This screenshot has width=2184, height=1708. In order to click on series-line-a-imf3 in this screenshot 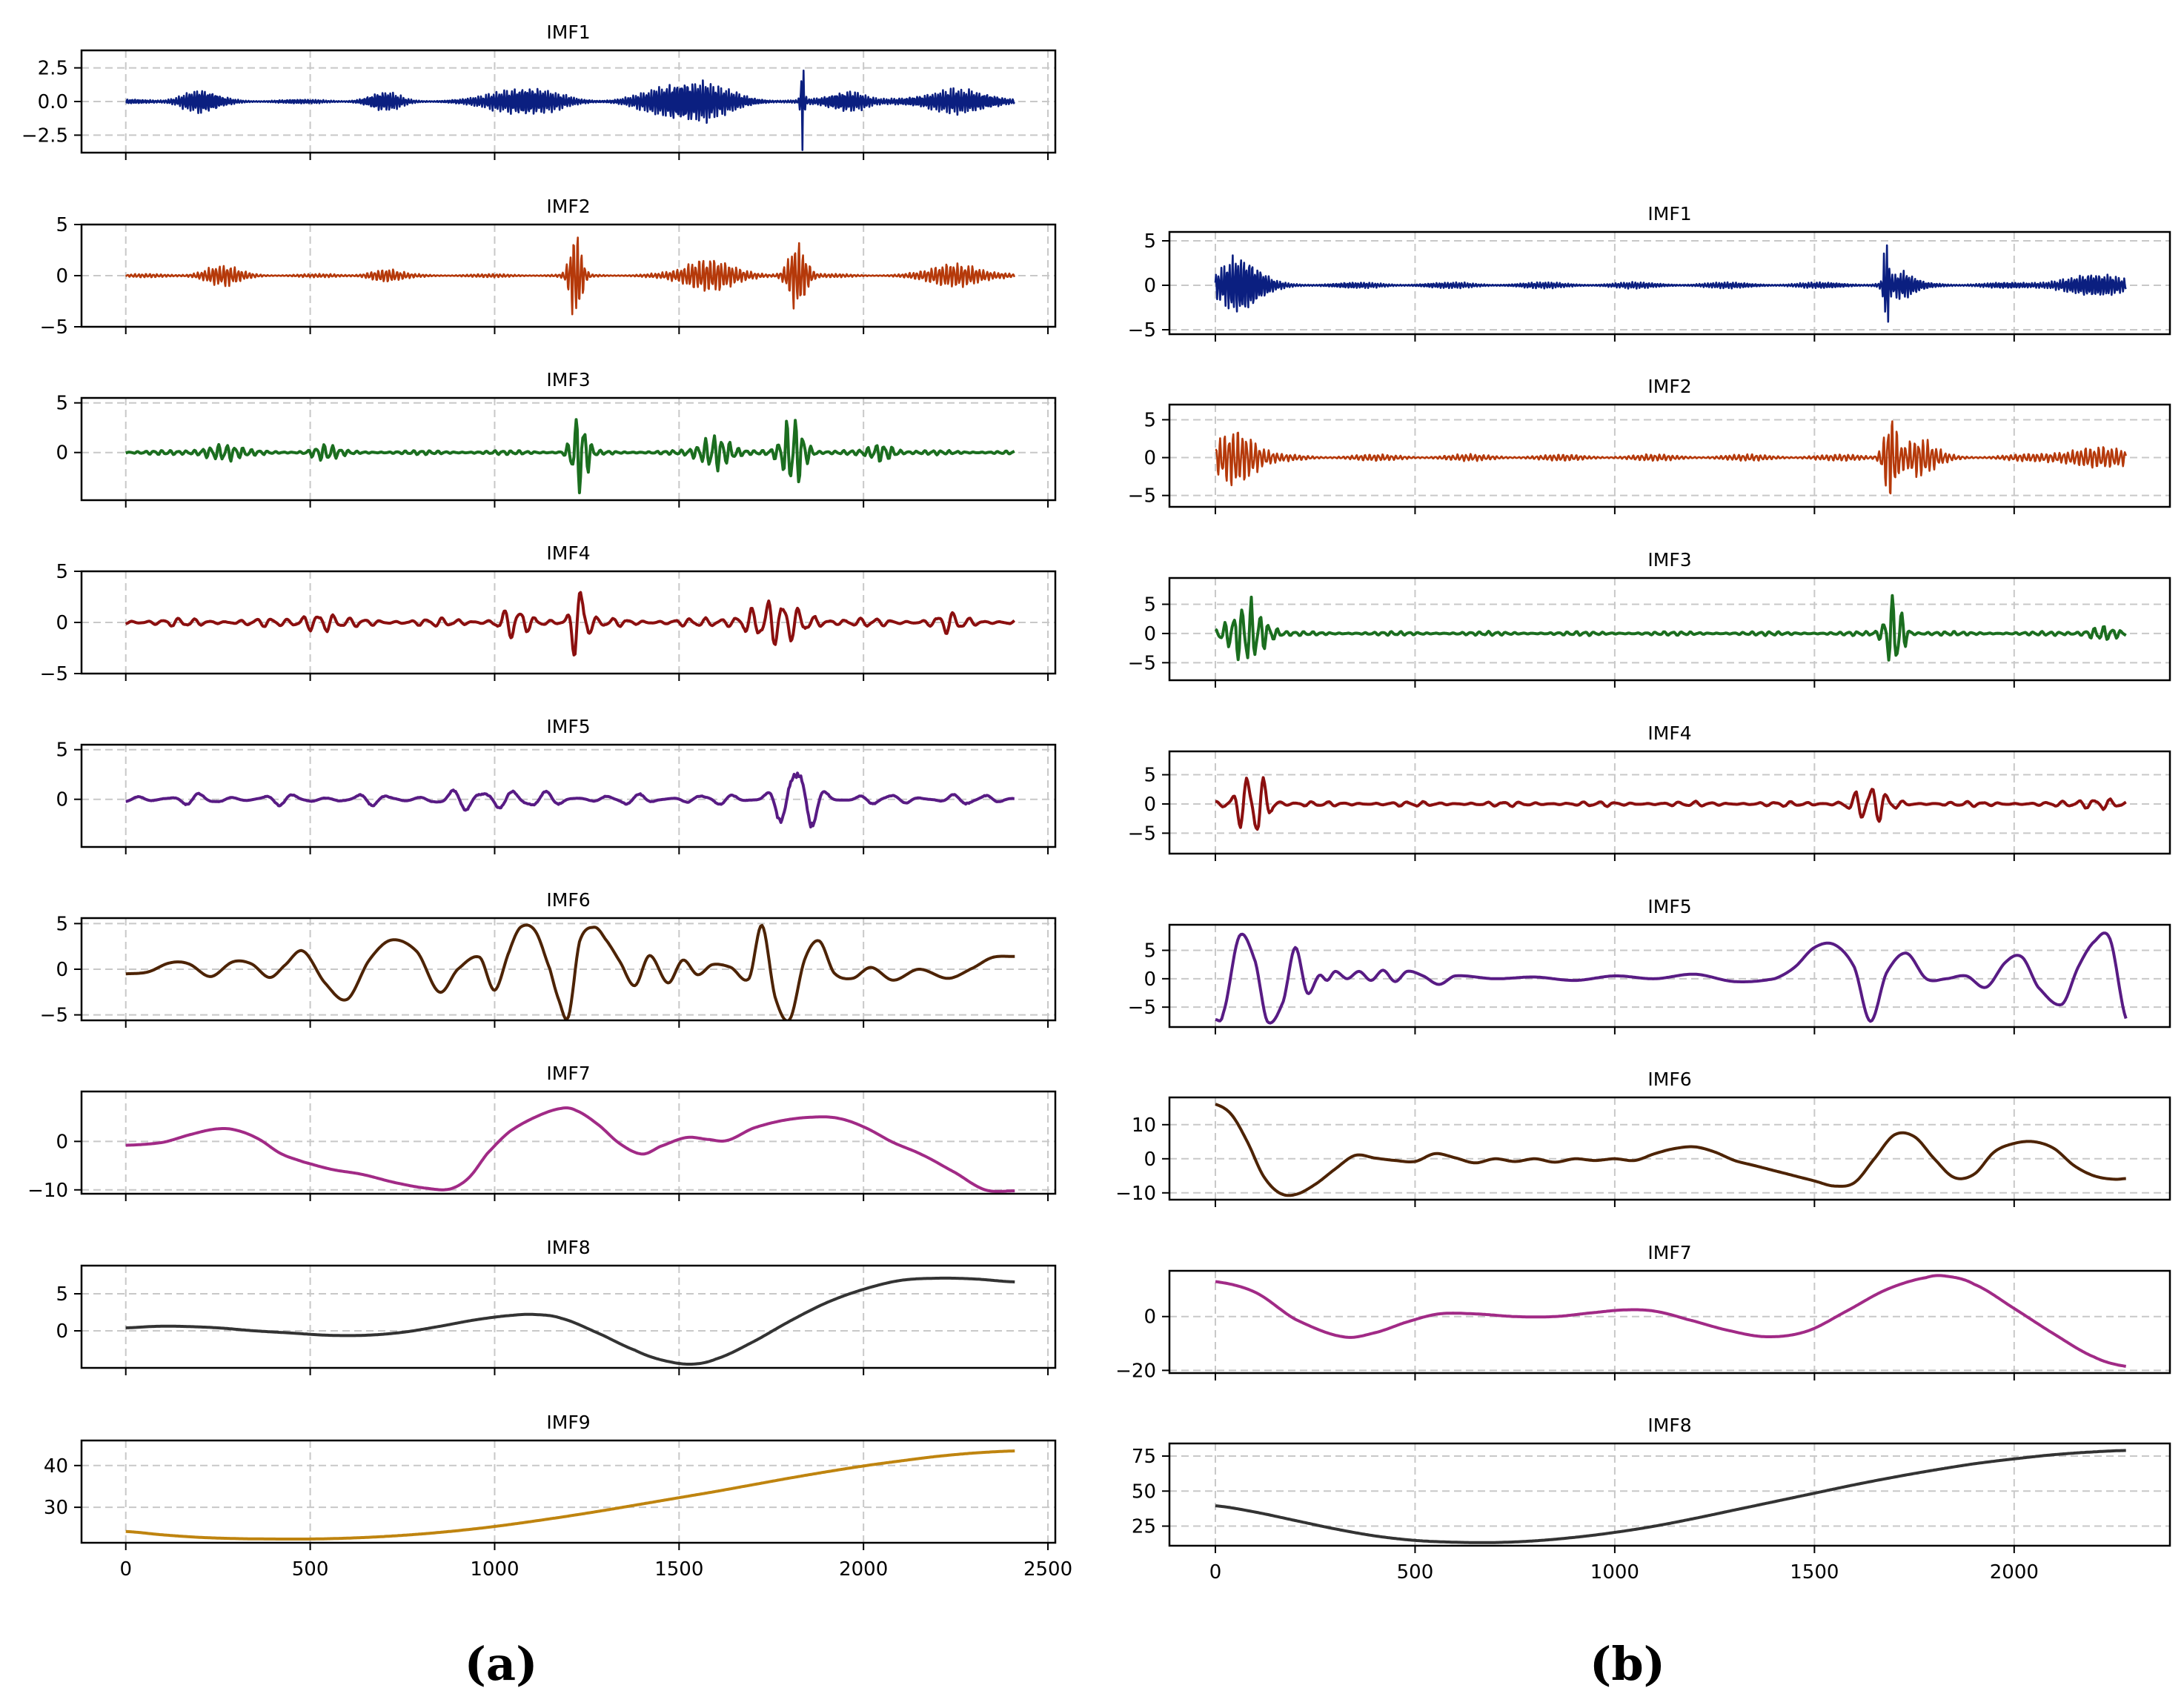, I will do `click(570, 456)`.